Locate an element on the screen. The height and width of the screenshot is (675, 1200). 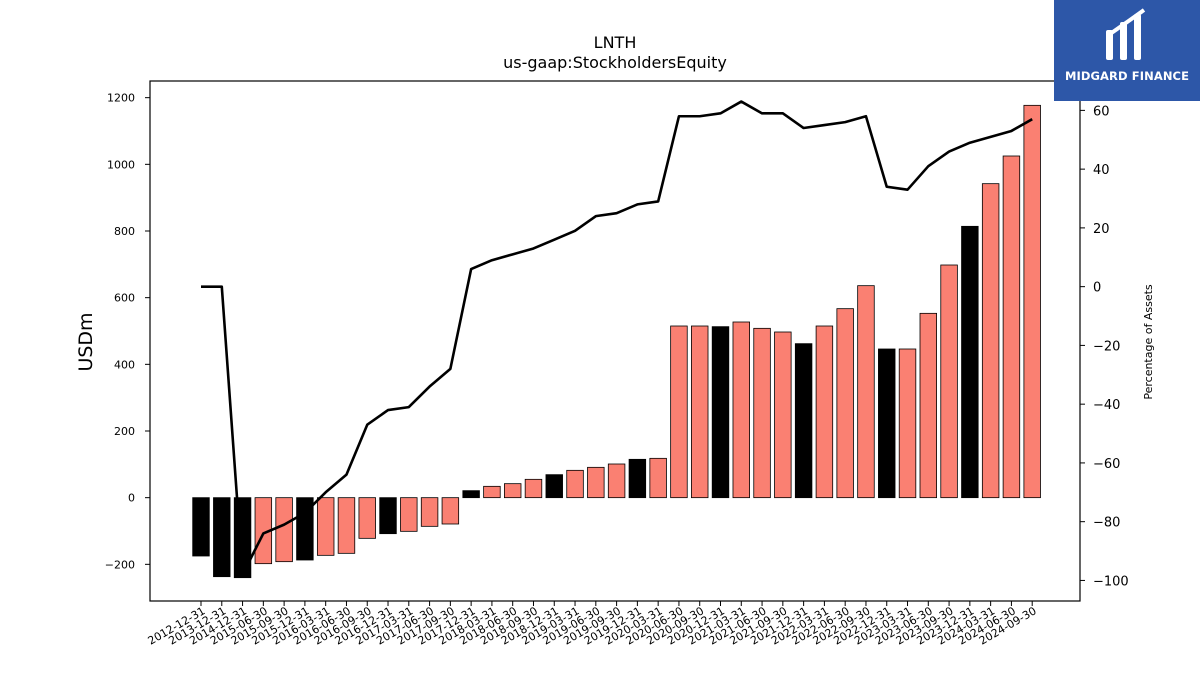
y-axis-label: USDm is located at coordinates (86, 341).